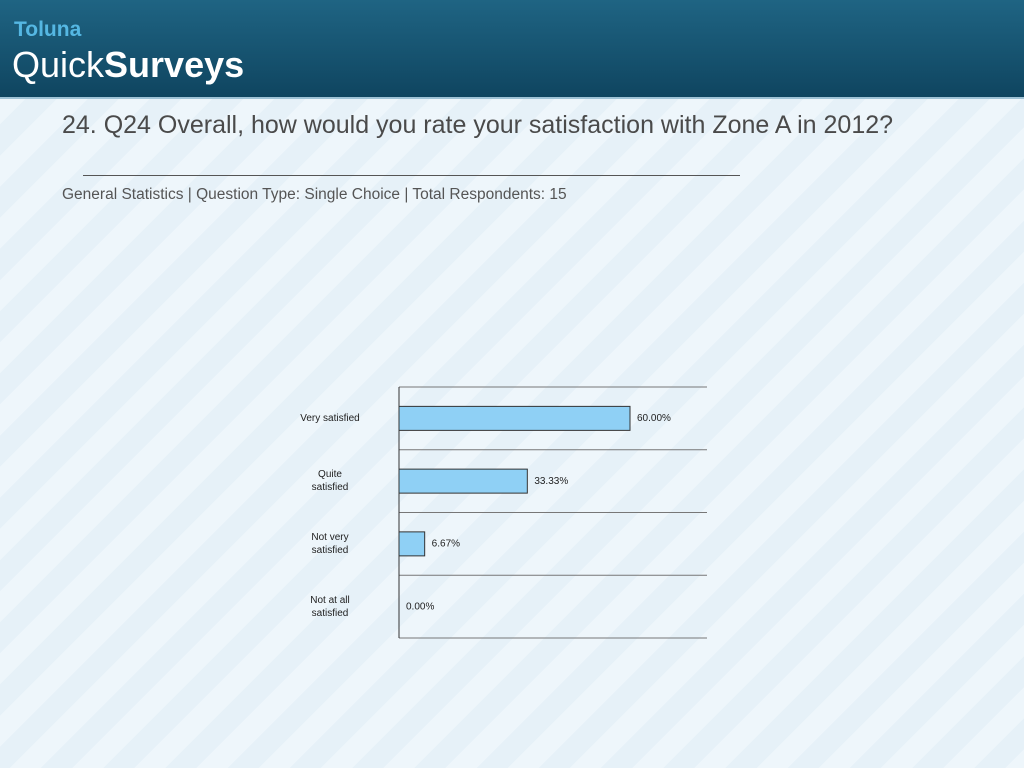 The height and width of the screenshot is (768, 1024). Describe the element at coordinates (330, 543) in the screenshot. I see `category-label: Not very satisfied` at that location.